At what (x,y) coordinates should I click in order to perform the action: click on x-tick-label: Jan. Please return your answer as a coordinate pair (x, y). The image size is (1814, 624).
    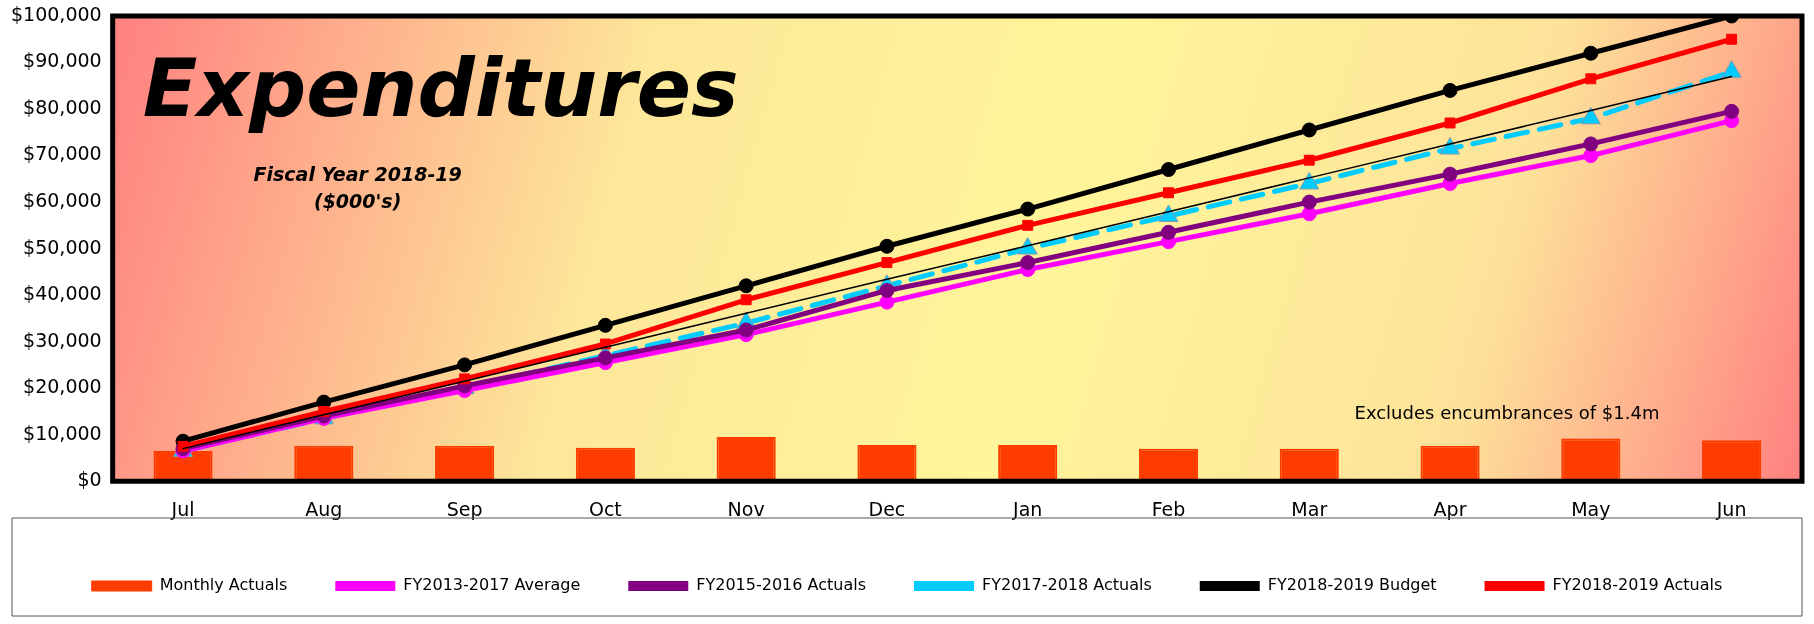
    Looking at the image, I should click on (1027, 508).